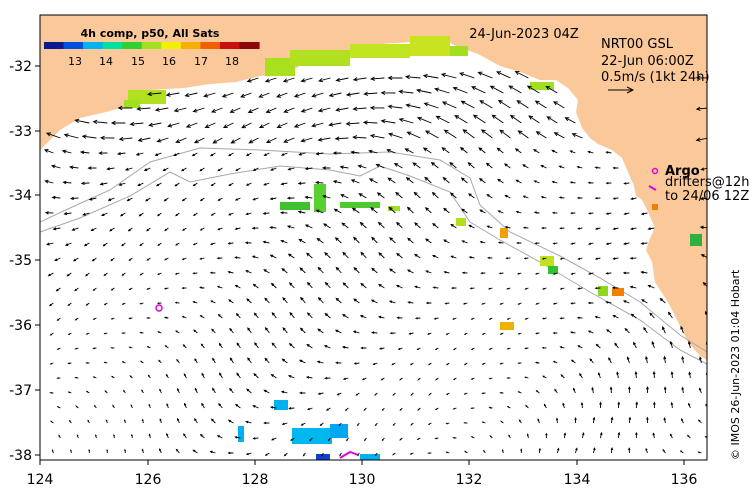 This screenshot has height=496, width=750. What do you see at coordinates (171, 45) in the screenshot?
I see `colorbar-segment` at bounding box center [171, 45].